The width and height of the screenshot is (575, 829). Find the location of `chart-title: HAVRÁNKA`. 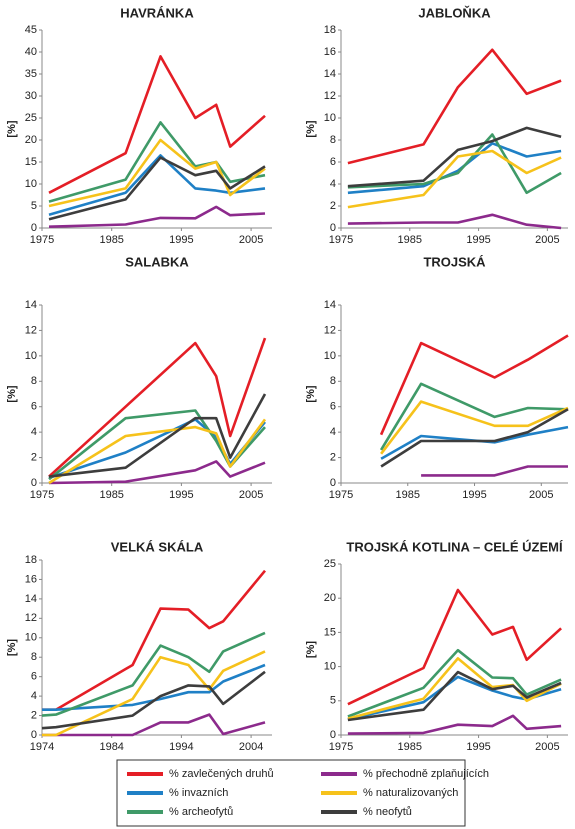

chart-title: HAVRÁNKA is located at coordinates (157, 12).